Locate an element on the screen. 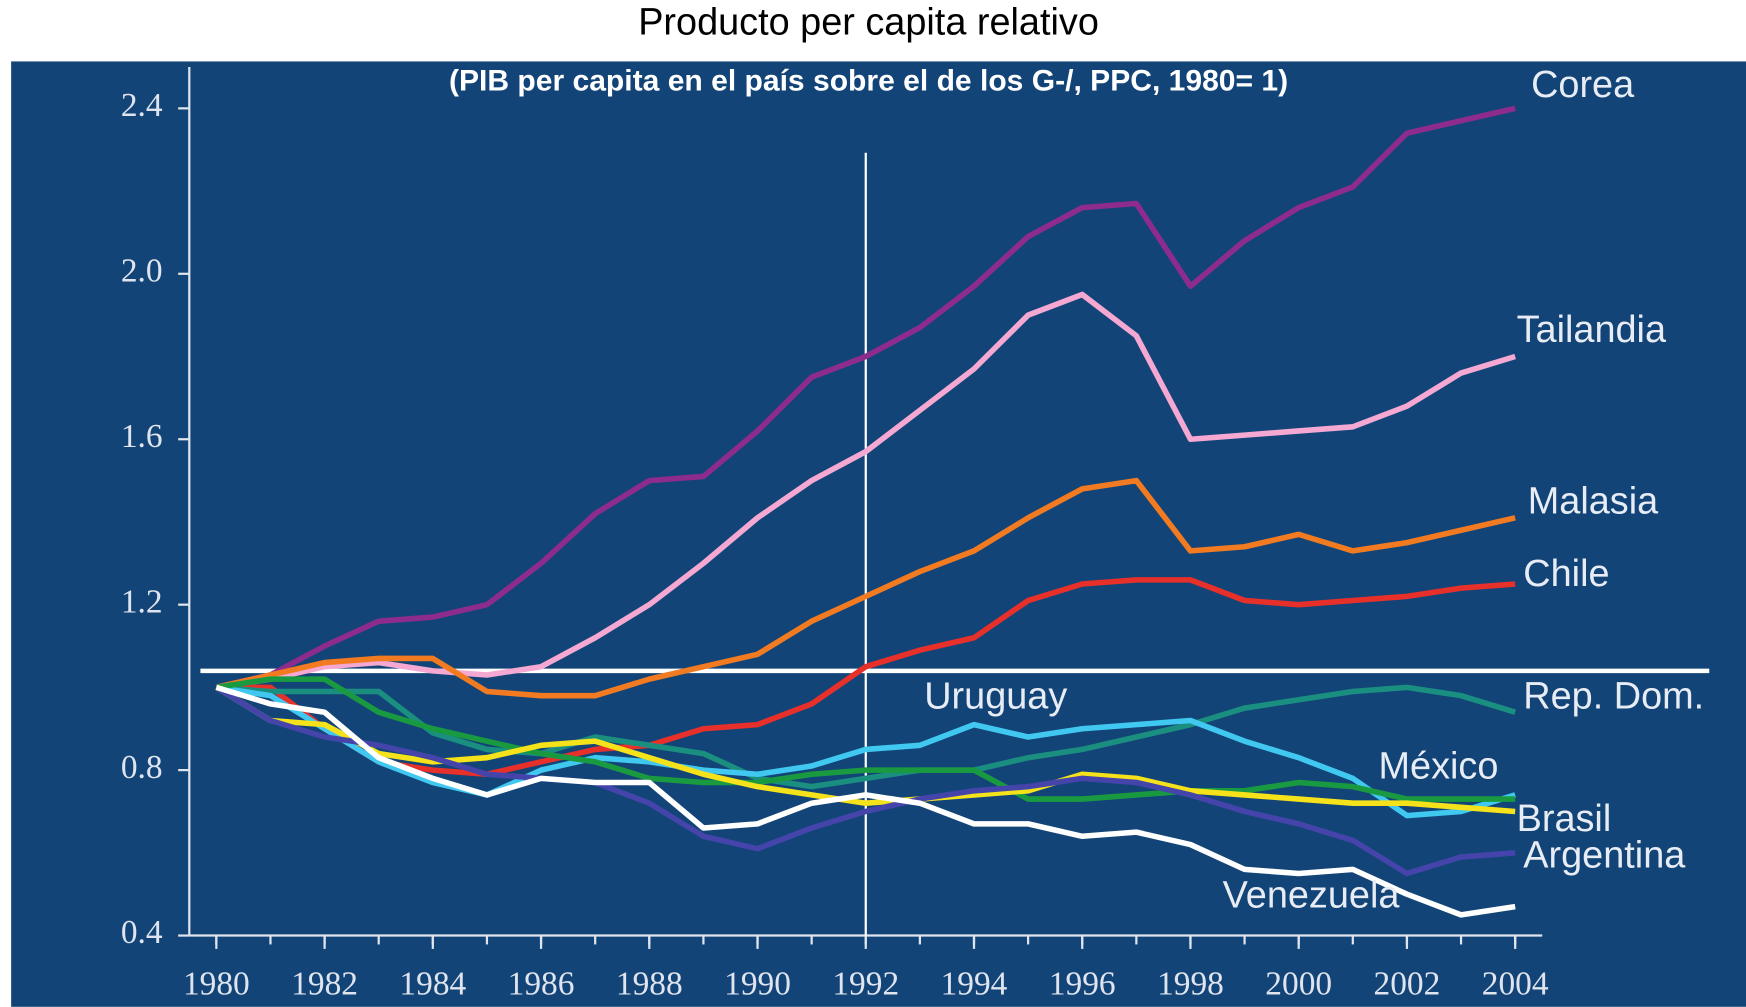  x-tick-label: 1982 is located at coordinates (324, 983).